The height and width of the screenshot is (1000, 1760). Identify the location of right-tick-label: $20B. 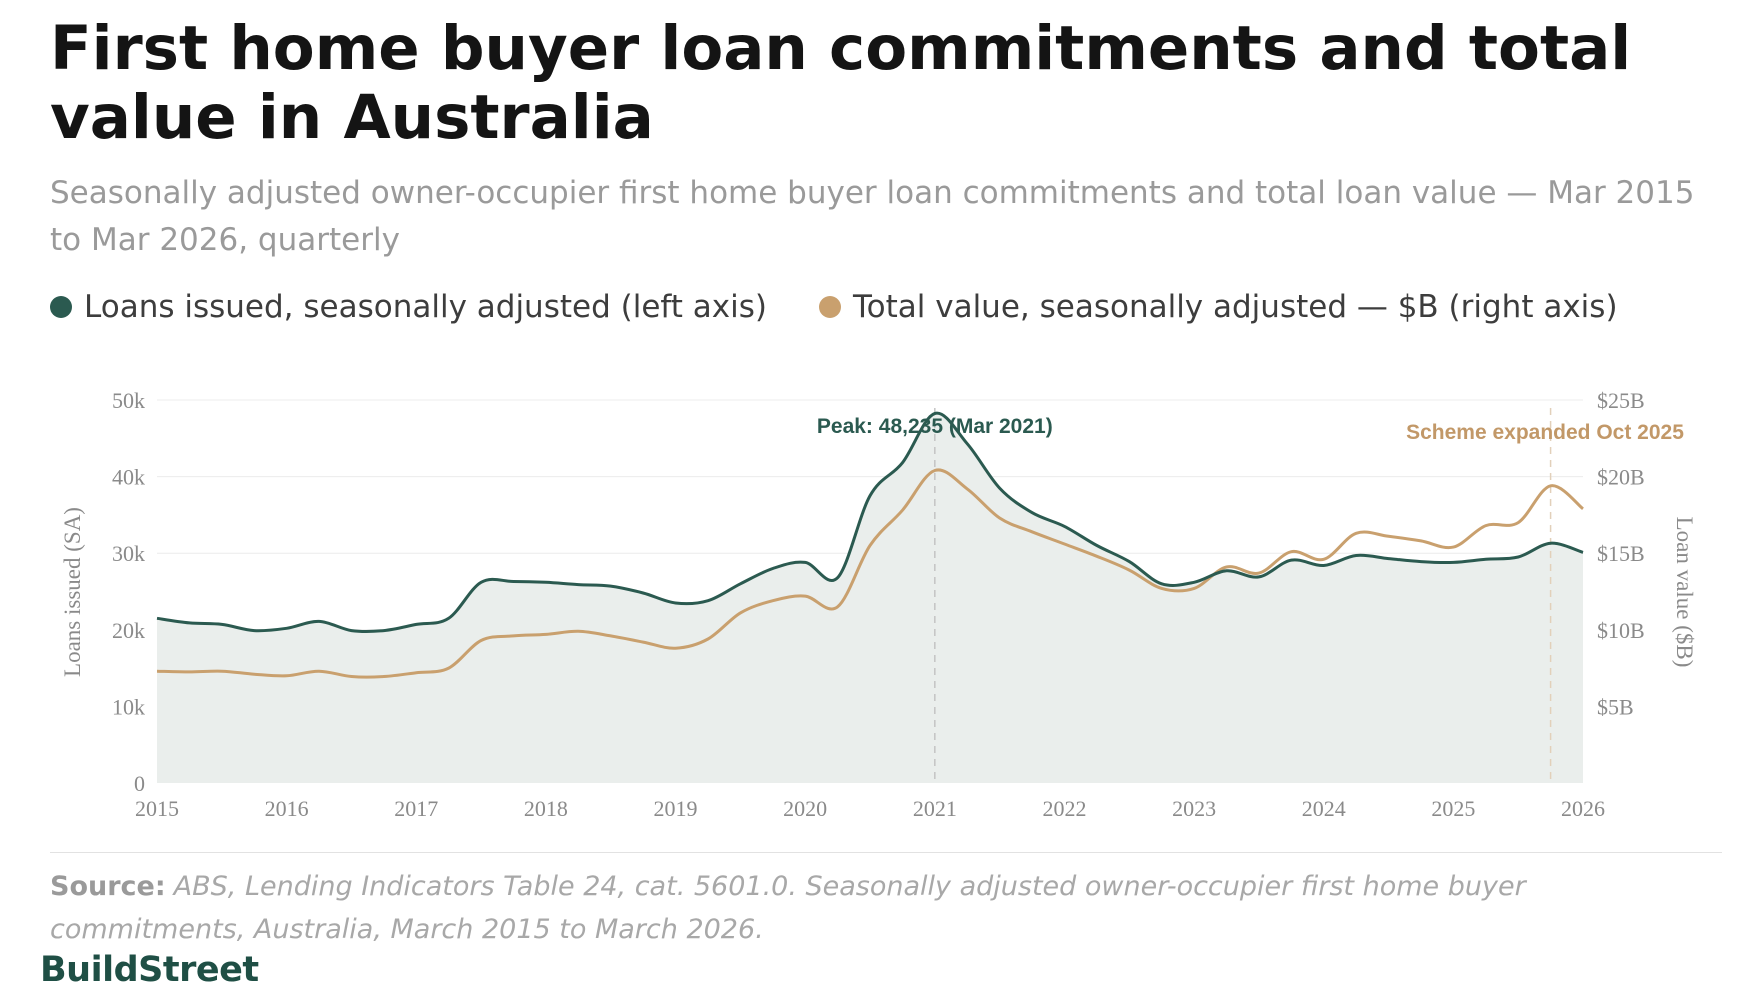
(1621, 477).